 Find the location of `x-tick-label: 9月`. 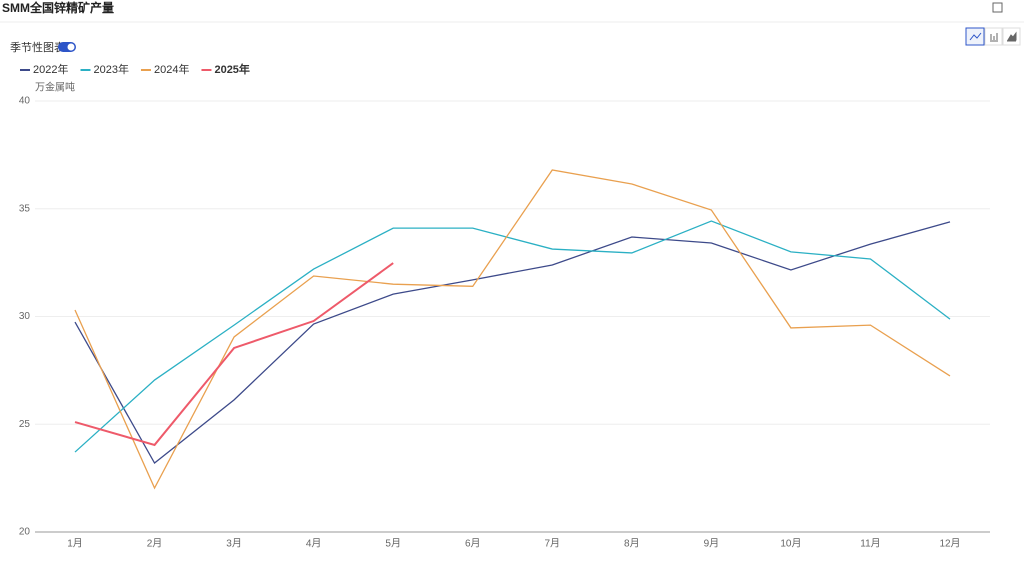

x-tick-label: 9月 is located at coordinates (712, 544).